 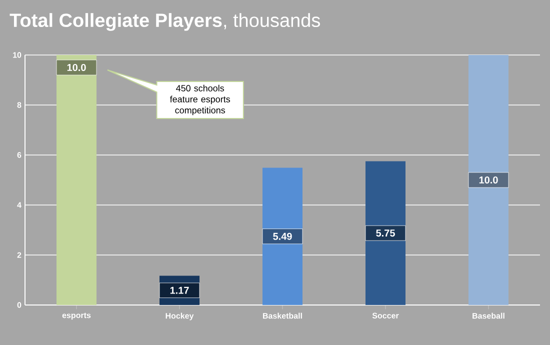 I want to click on y-tick-label: 8, so click(x=19, y=105).